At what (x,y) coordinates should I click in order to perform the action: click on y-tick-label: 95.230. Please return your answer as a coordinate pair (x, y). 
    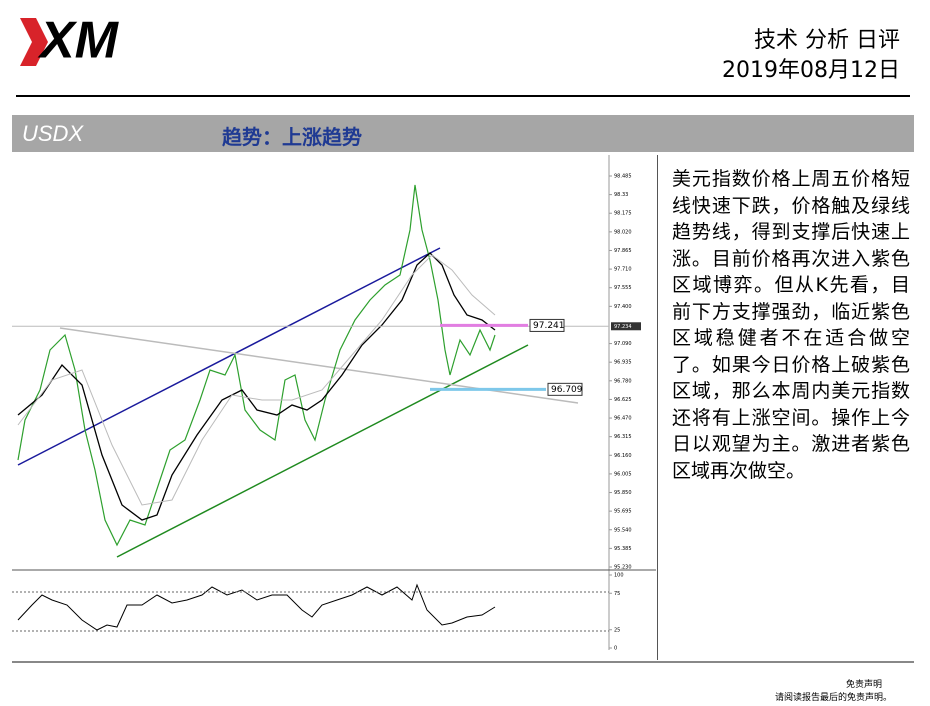
    Looking at the image, I should click on (623, 568).